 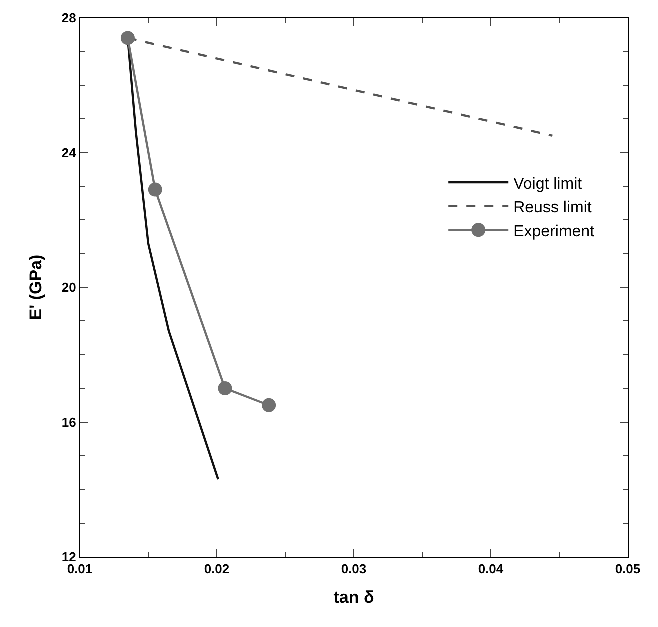 I want to click on x-tick-label: 0.05, so click(x=628, y=569).